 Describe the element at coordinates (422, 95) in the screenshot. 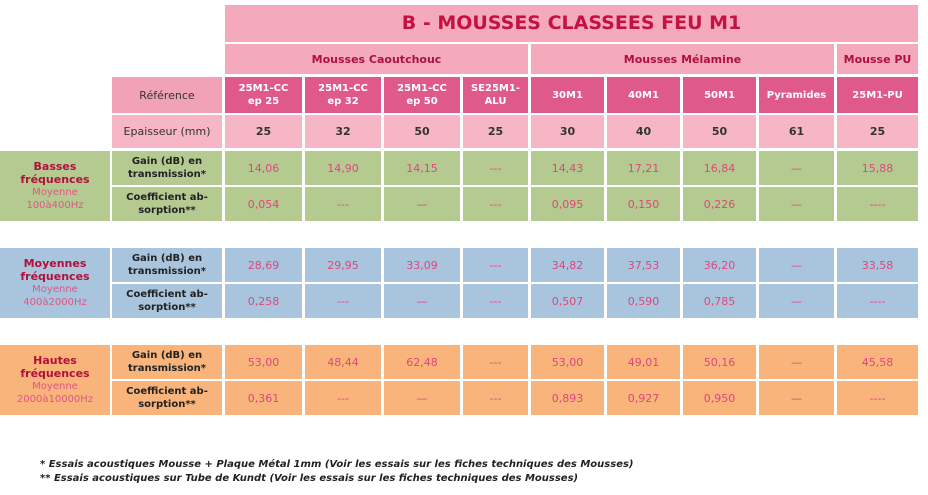

I see `reference: 25M1-CC ep 50` at that location.